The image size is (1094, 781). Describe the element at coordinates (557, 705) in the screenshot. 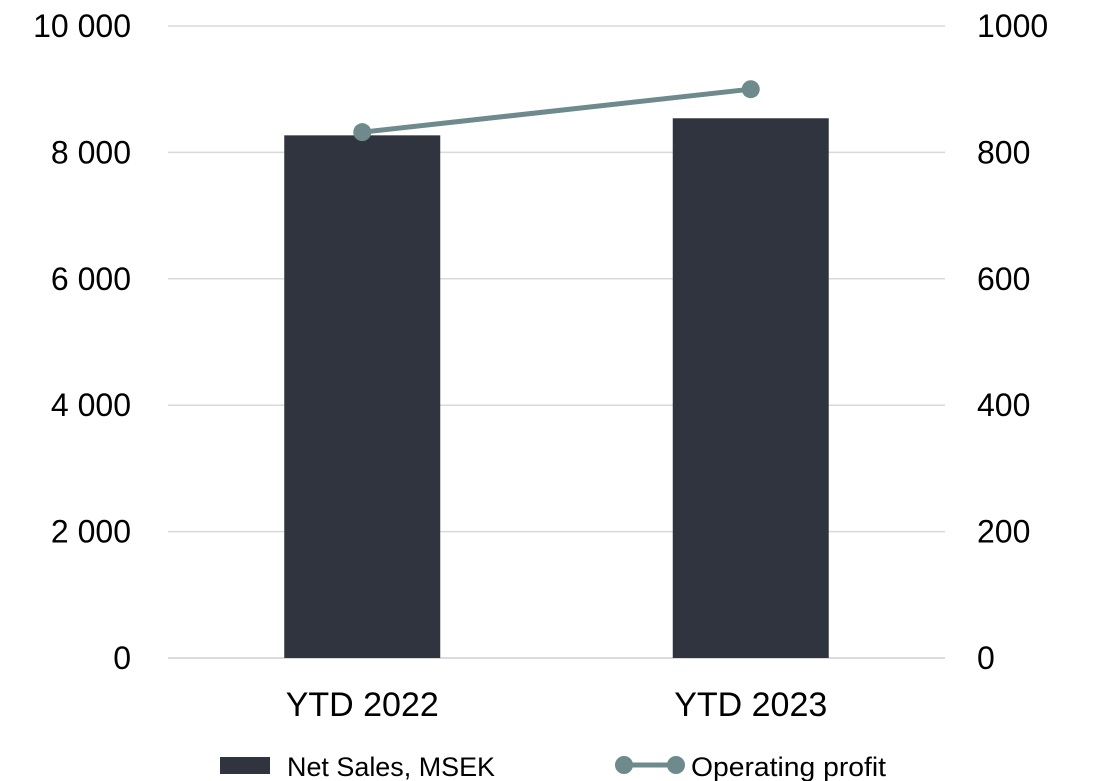

I see `category-axis: YTD 2022 YTD 2023` at that location.